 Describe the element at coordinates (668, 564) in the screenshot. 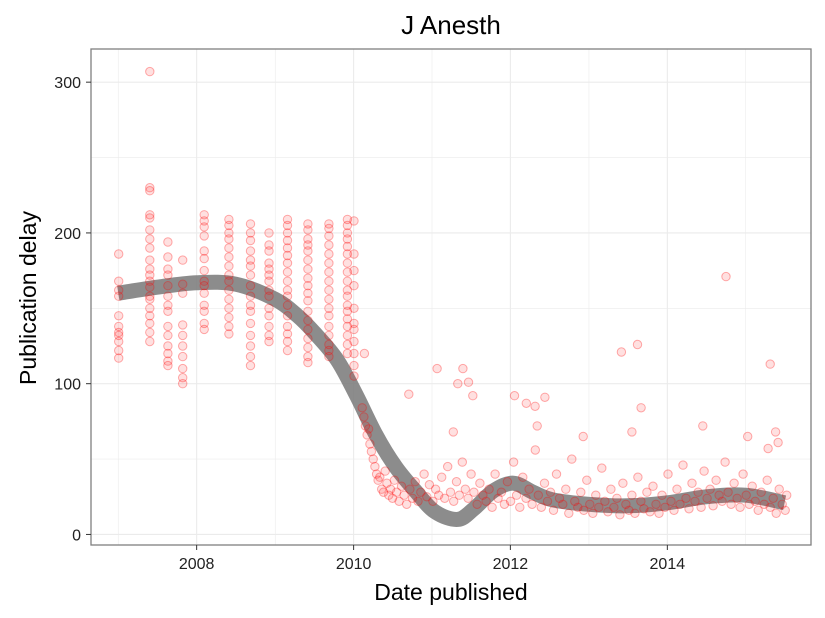

I see `x-tick-label: 2014` at that location.